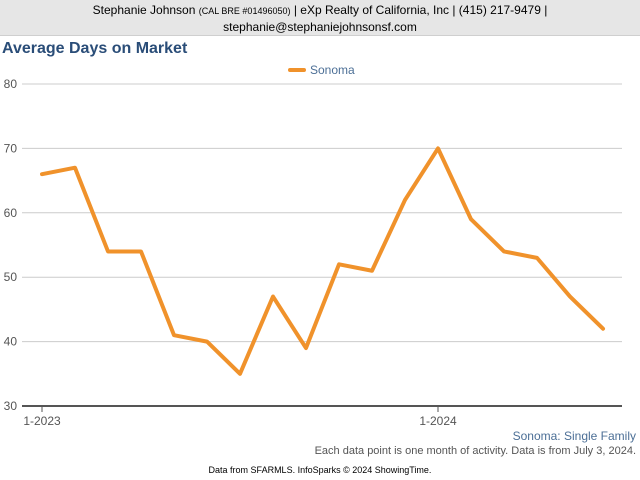  What do you see at coordinates (11, 406) in the screenshot?
I see `y-tick-label: 30` at bounding box center [11, 406].